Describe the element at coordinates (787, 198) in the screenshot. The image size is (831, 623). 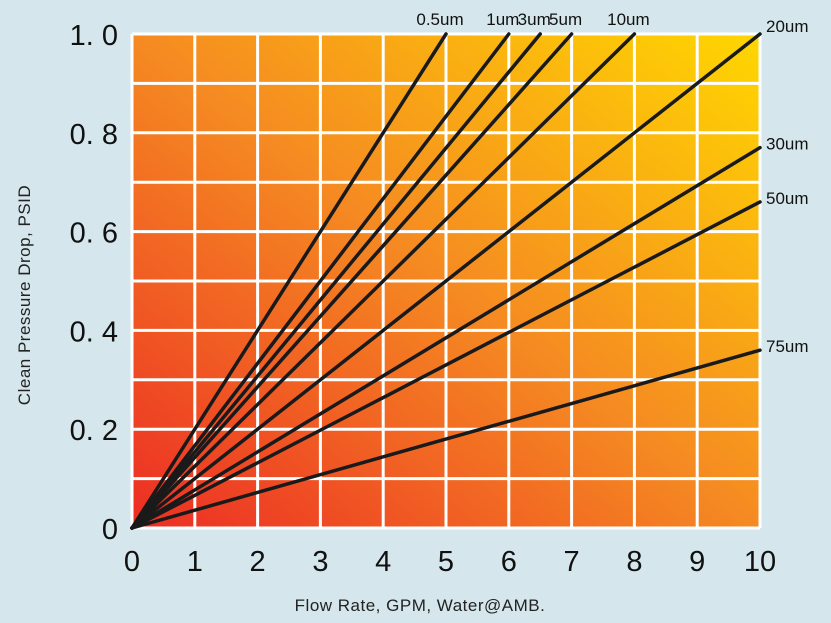
I see `series-label-50um: 50um` at that location.